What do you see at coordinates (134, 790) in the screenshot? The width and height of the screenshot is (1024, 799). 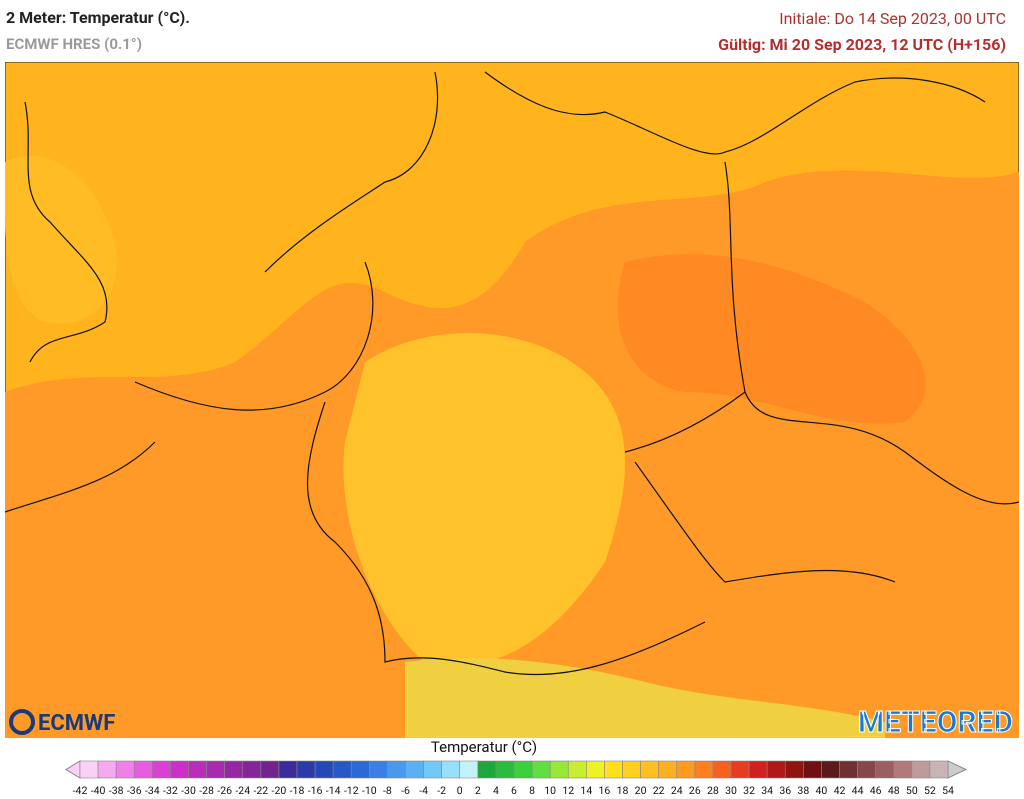 I see `legend-tick-label: -36` at bounding box center [134, 790].